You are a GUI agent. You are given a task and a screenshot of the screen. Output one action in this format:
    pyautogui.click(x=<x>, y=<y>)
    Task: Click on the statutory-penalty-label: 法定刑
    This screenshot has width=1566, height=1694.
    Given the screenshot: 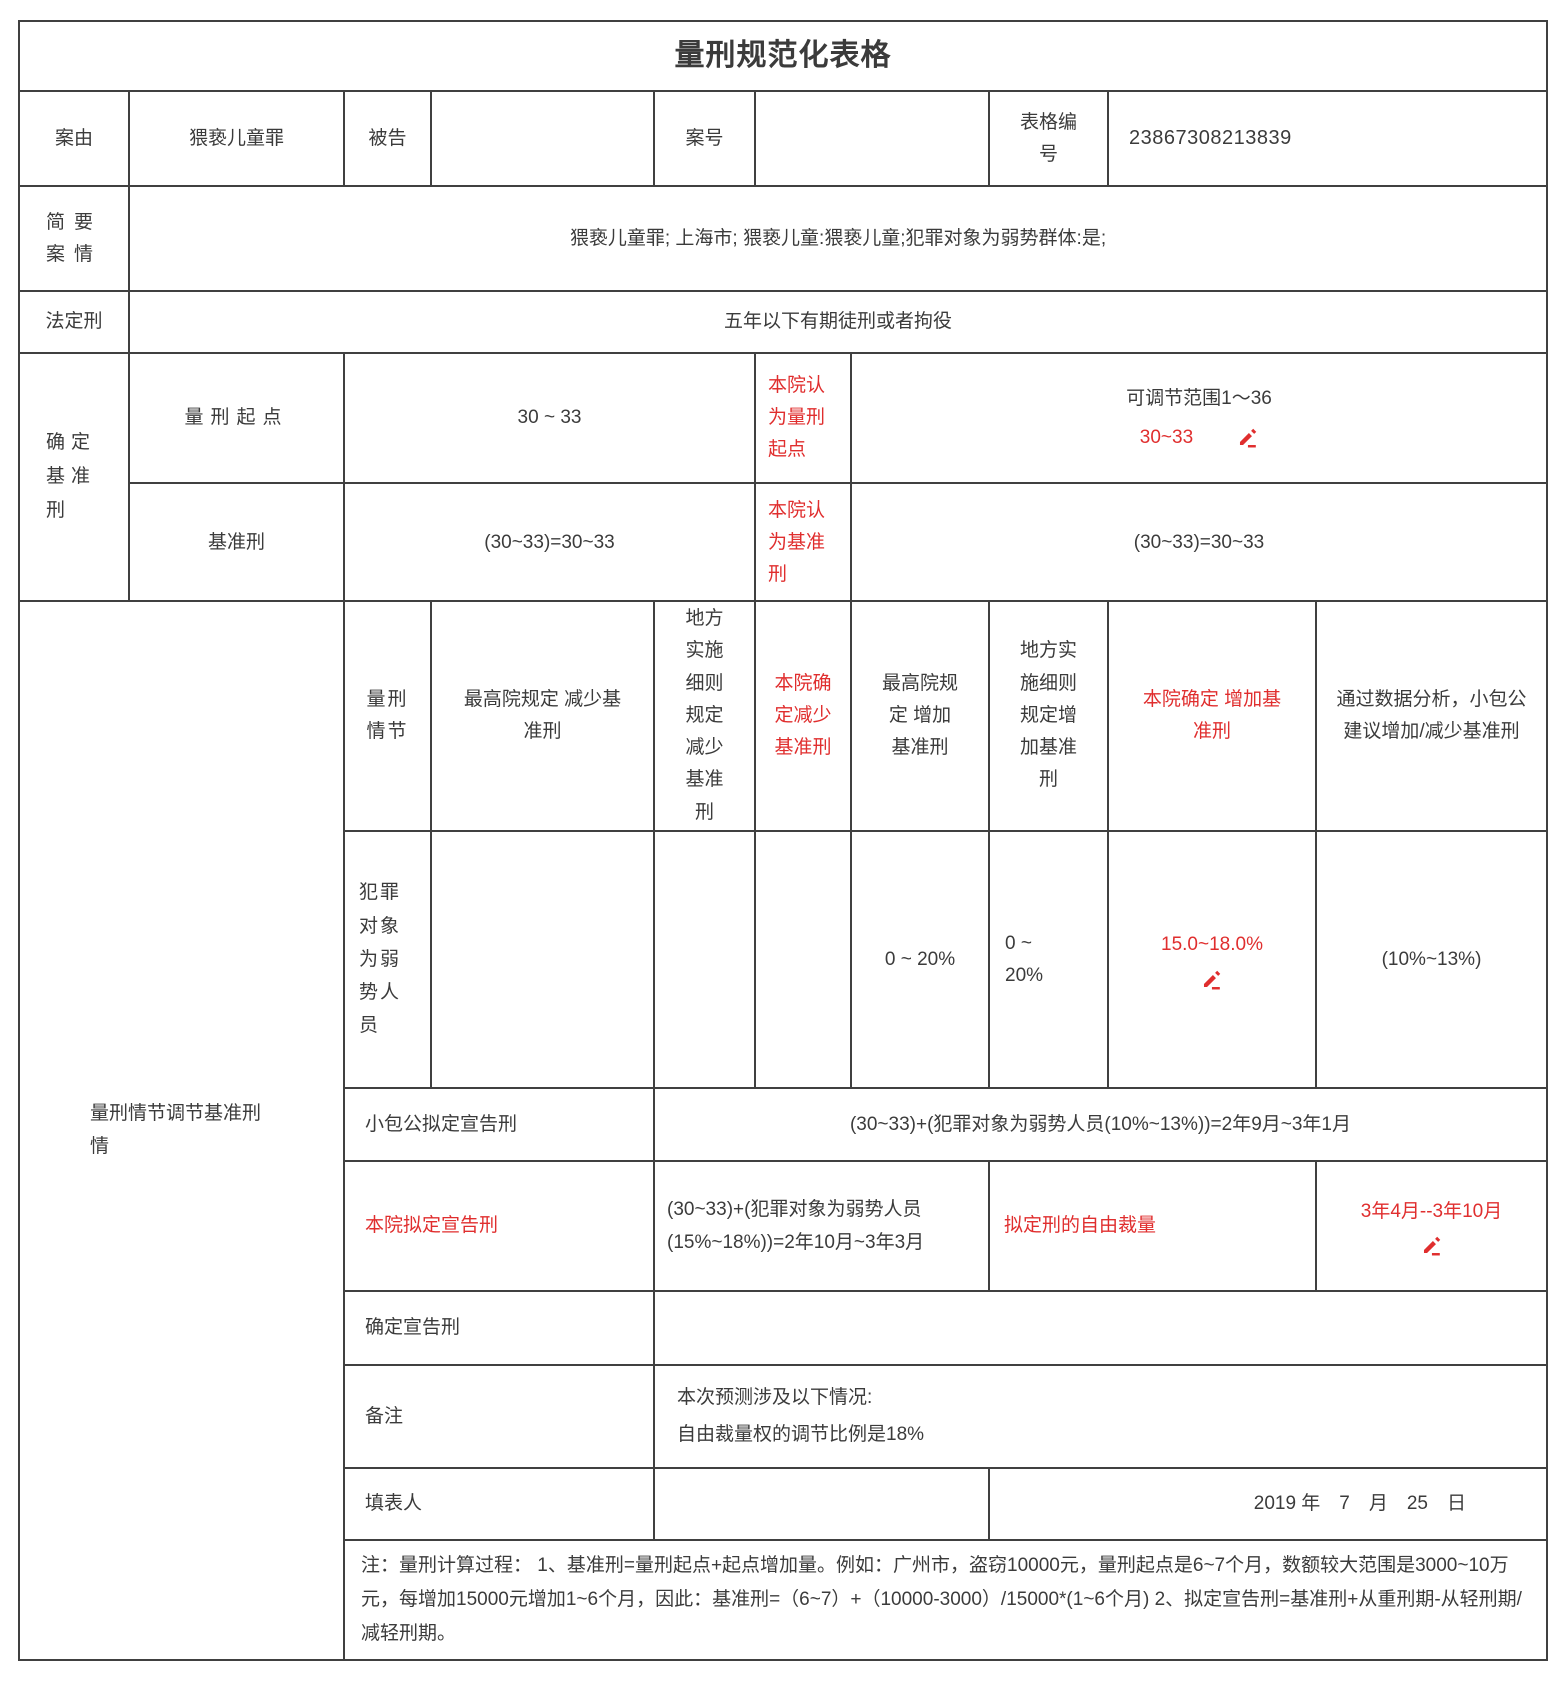 What is the action you would take?
    pyautogui.click(x=75, y=322)
    